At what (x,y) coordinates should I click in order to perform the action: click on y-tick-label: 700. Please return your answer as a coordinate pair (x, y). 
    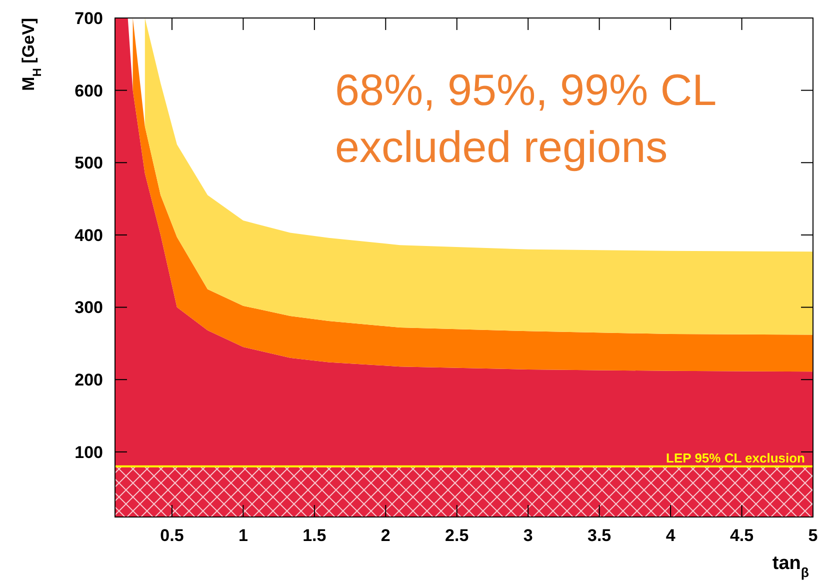
    Looking at the image, I should click on (88, 18).